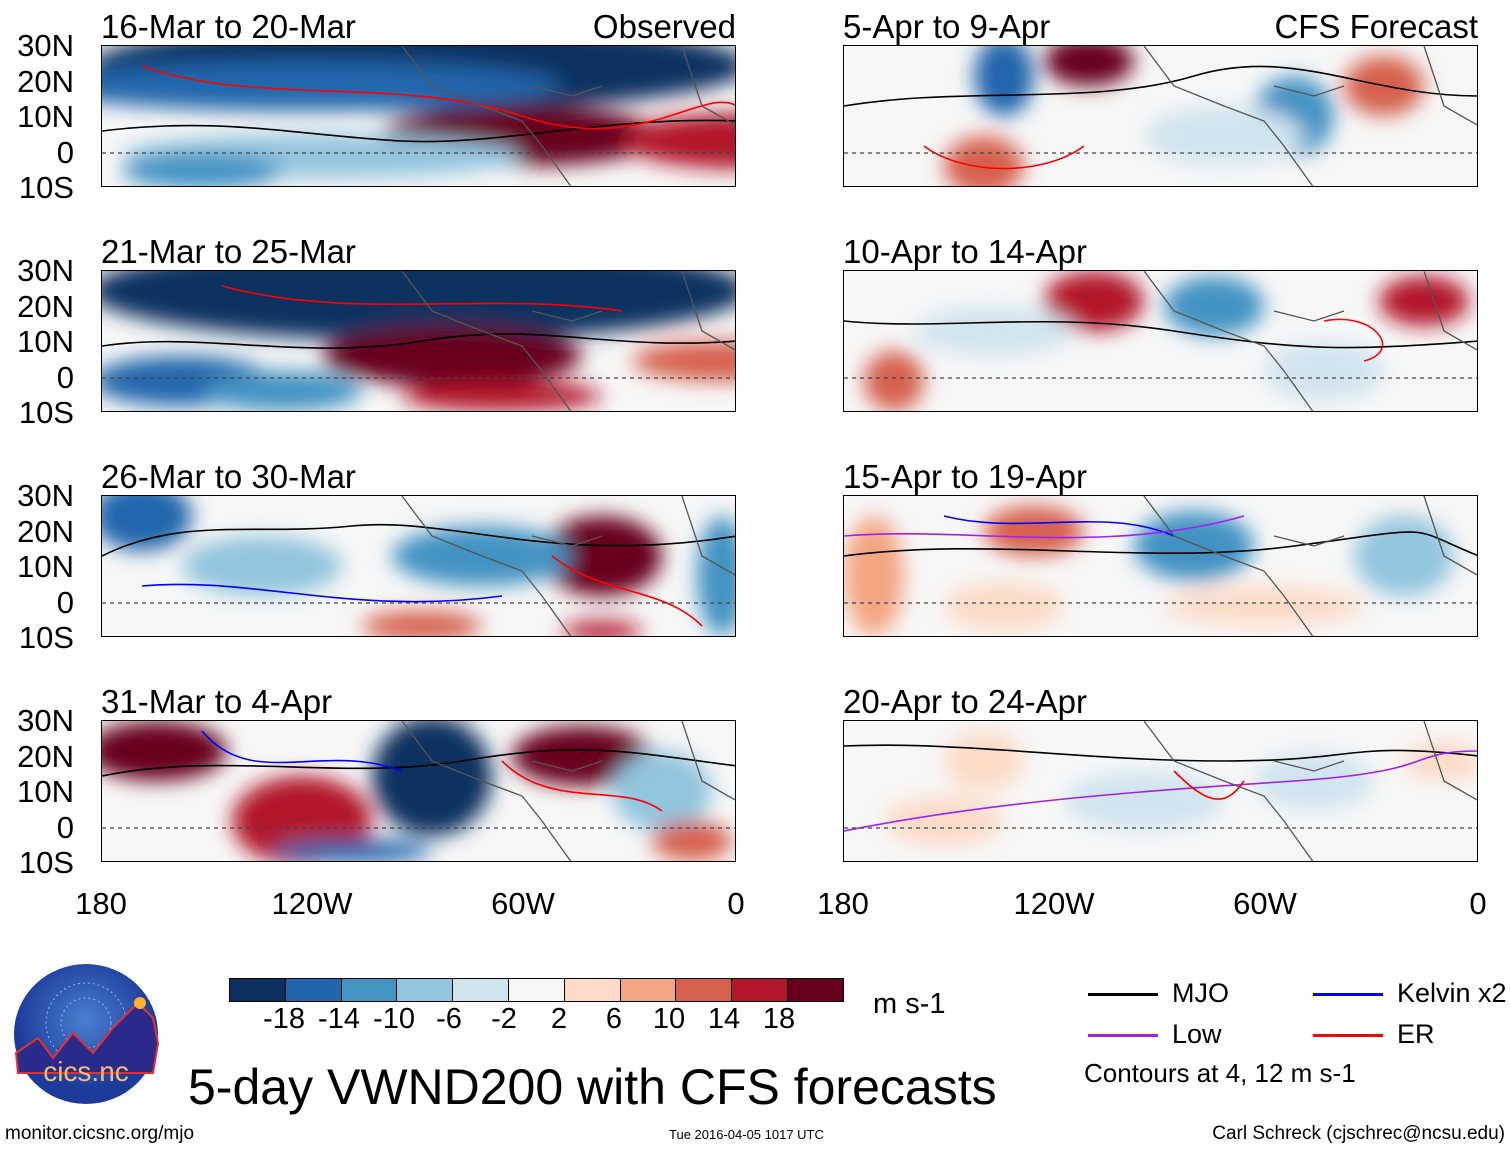  What do you see at coordinates (1358, 1133) in the screenshot?
I see `footer-author: Carl Schreck (cjschrec@ncsu.edu)` at bounding box center [1358, 1133].